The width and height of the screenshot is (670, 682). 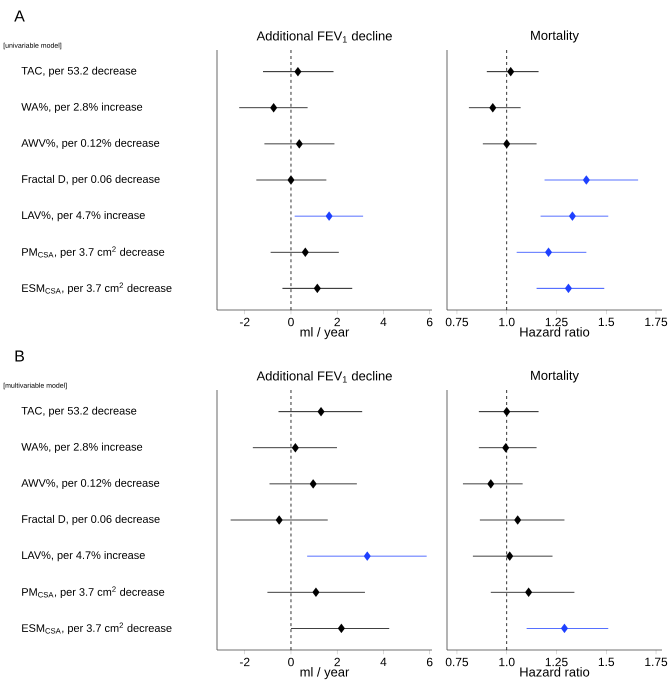 What do you see at coordinates (19, 16) in the screenshot?
I see `text: A` at bounding box center [19, 16].